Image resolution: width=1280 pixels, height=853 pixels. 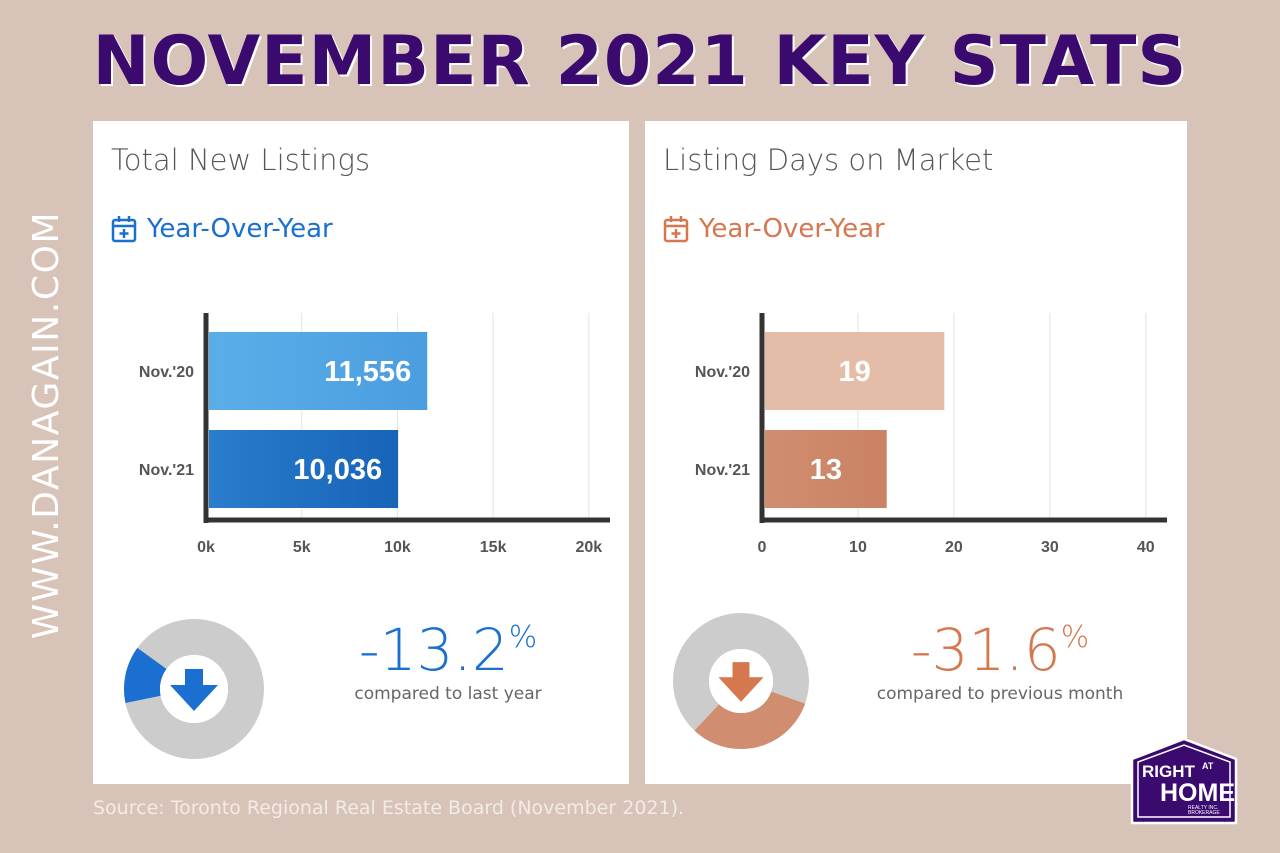 What do you see at coordinates (954, 547) in the screenshot?
I see `tick-label: 20` at bounding box center [954, 547].